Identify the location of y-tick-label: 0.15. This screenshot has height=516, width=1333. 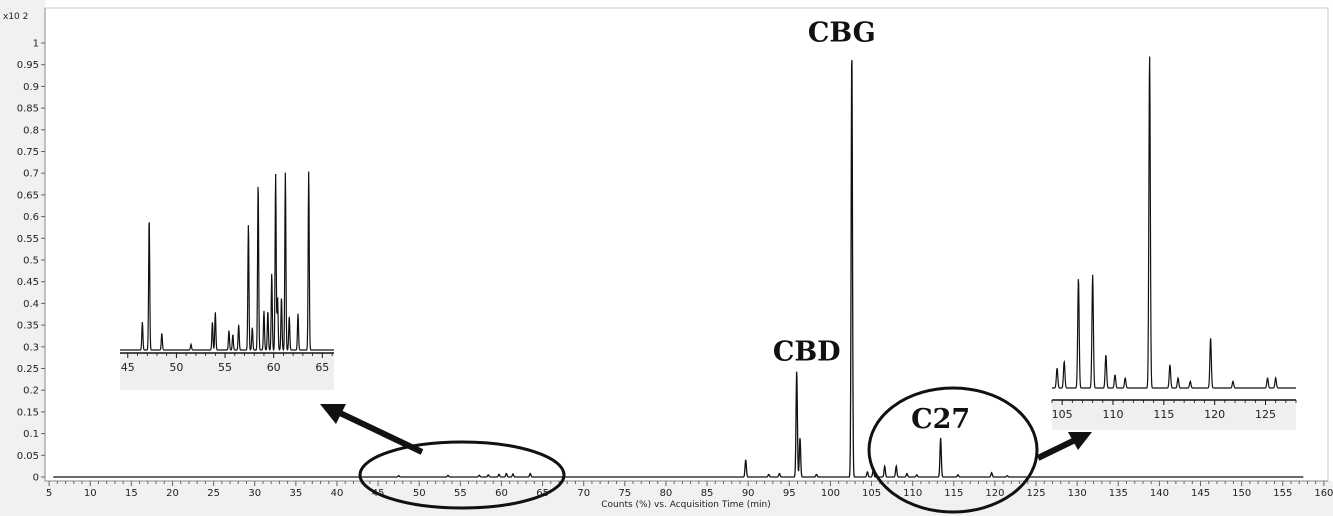
(28, 412).